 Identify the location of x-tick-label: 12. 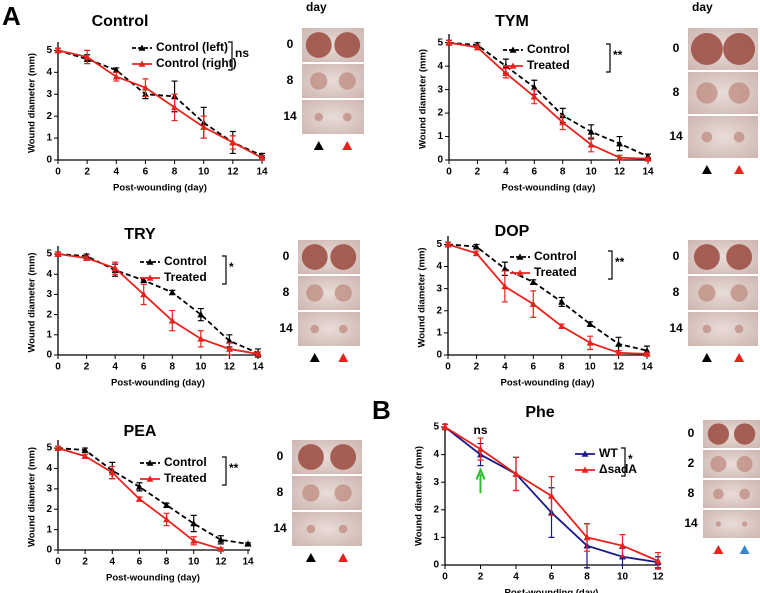
(619, 367).